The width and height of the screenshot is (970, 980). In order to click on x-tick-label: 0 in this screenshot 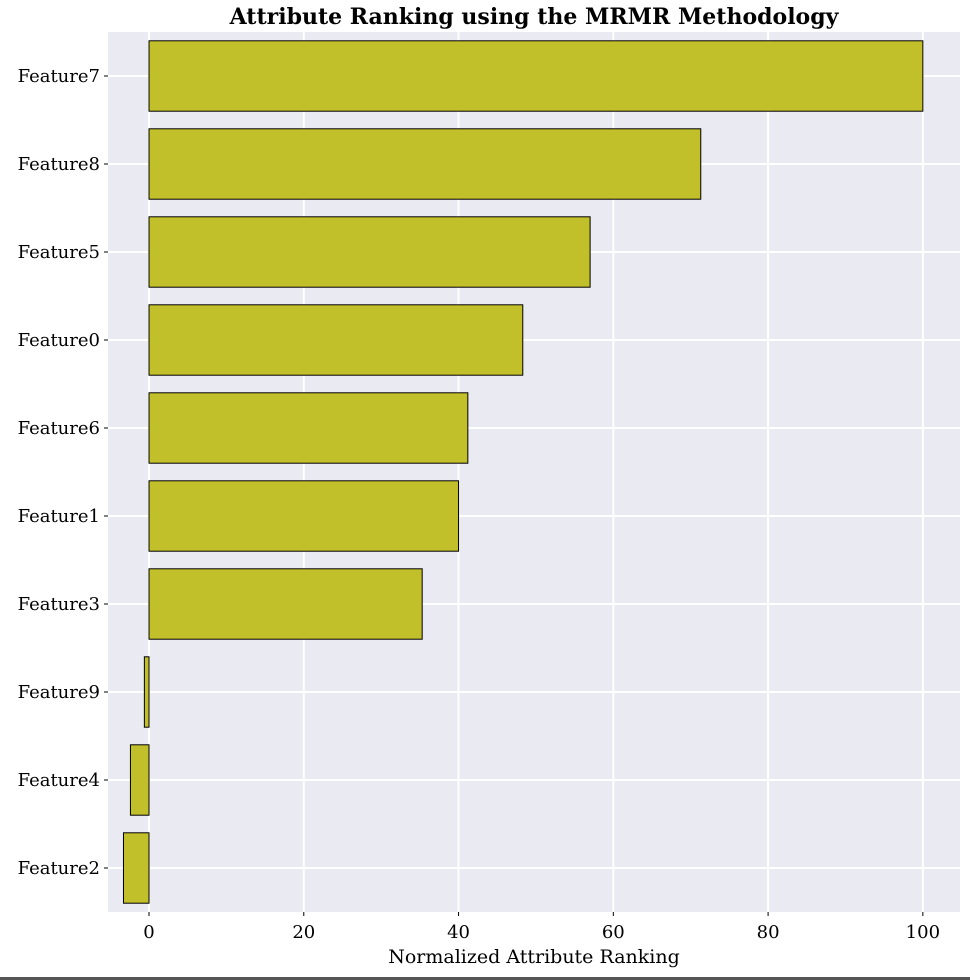, I will do `click(148, 932)`.